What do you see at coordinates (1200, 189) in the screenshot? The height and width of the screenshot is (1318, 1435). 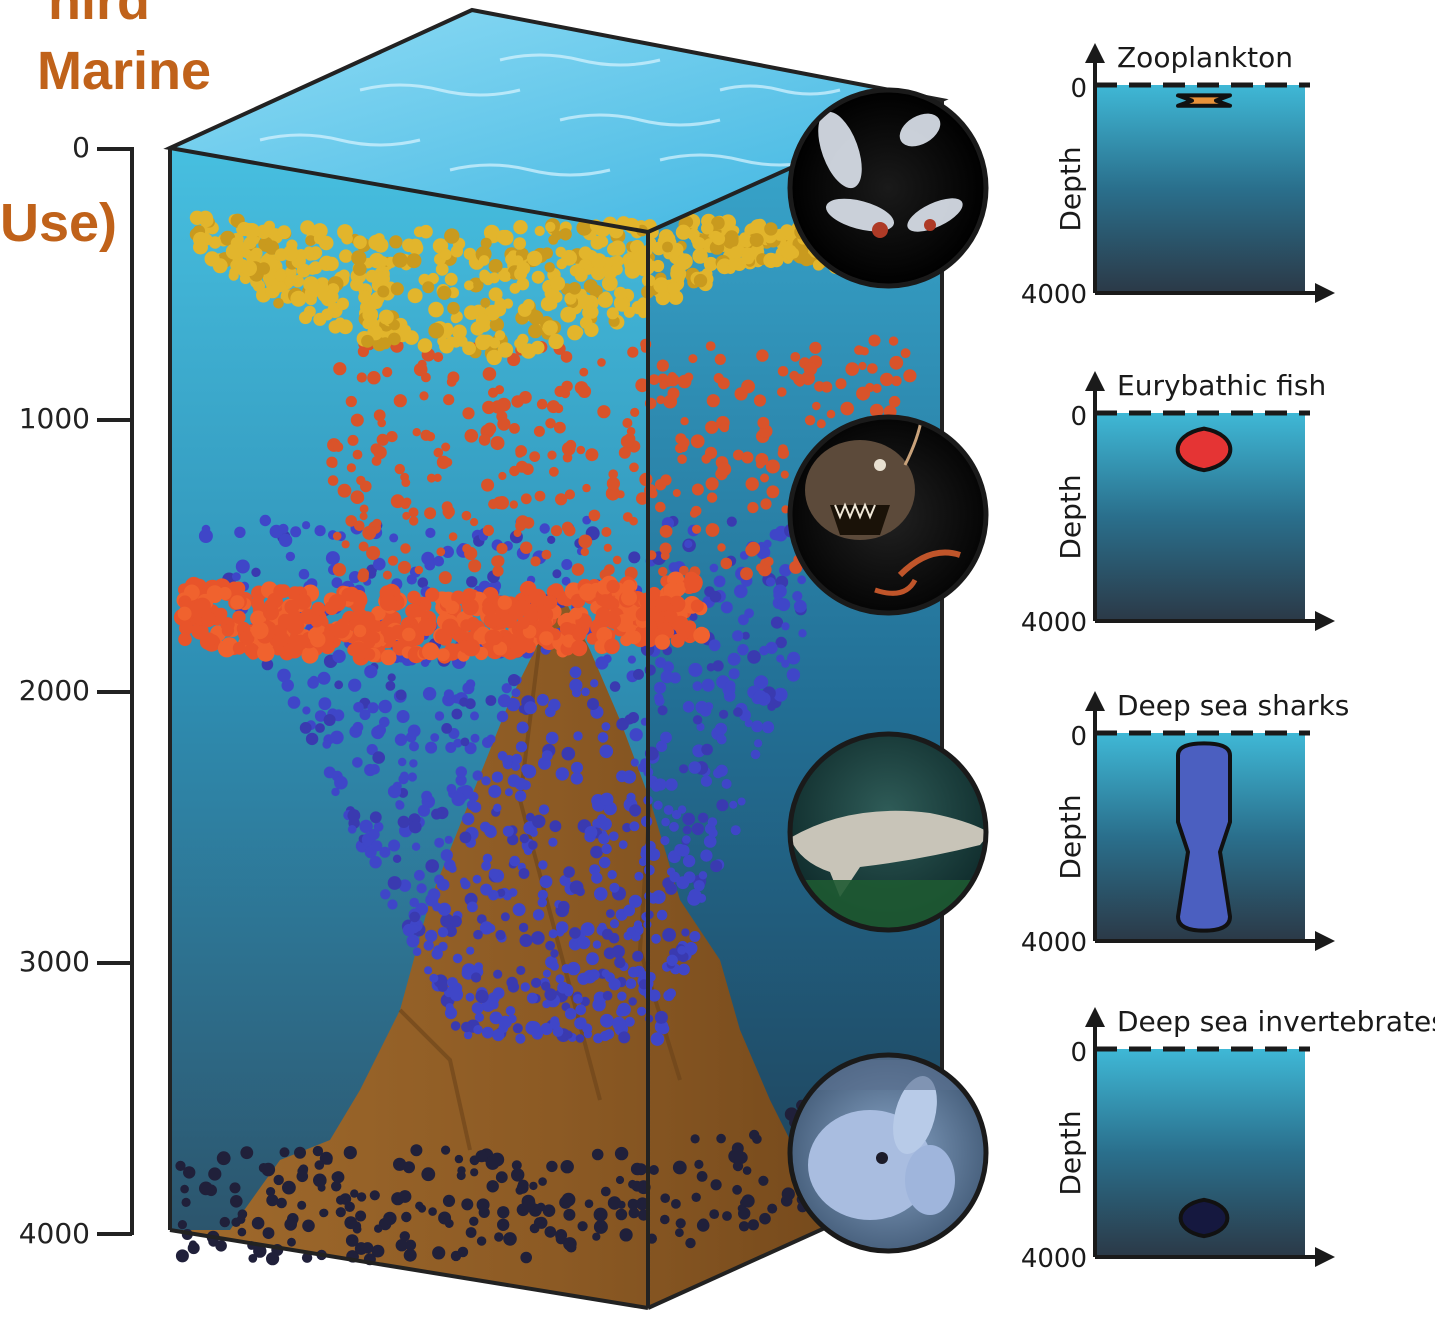 I see `panel-water` at bounding box center [1200, 189].